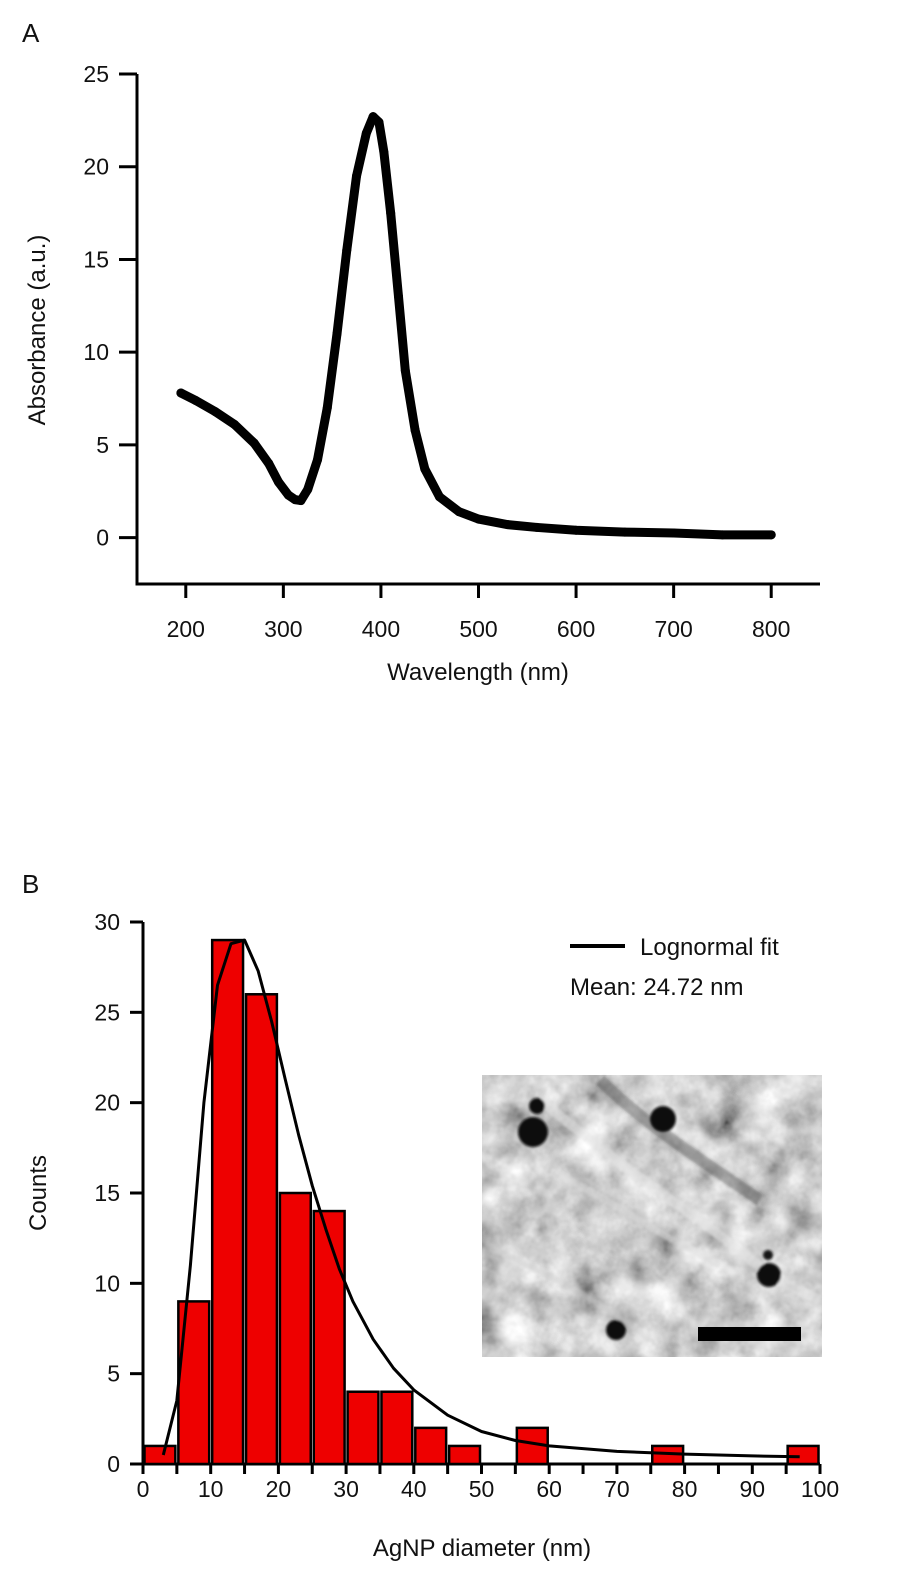 This screenshot has width=900, height=1588. I want to click on panel-a-y-tick-label: 15, so click(96, 259).